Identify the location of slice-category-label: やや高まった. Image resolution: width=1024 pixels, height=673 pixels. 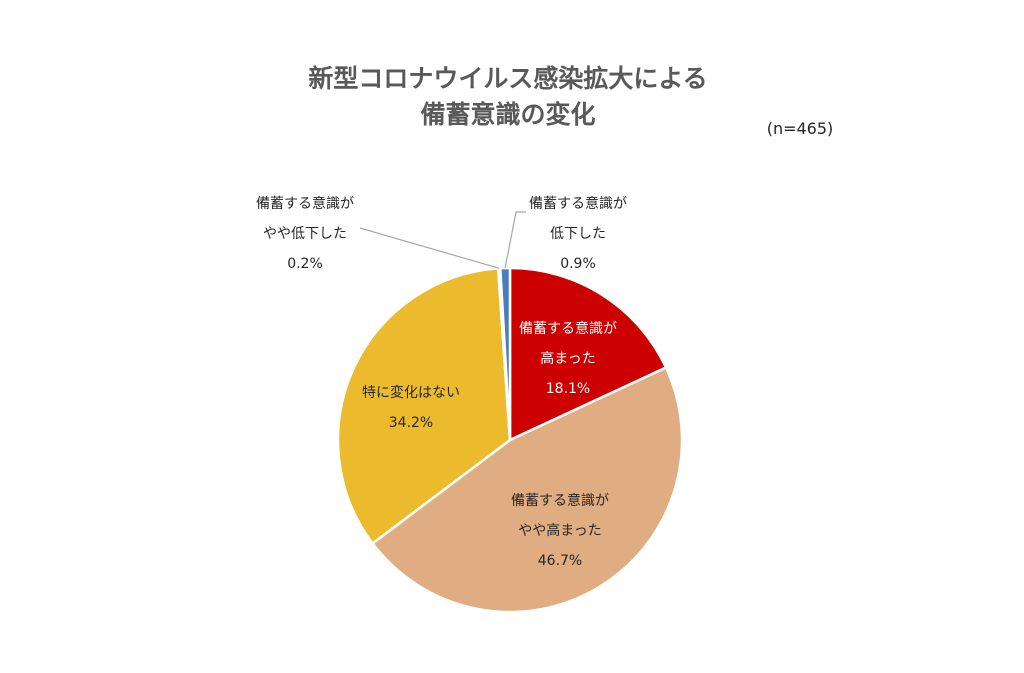
(559, 530).